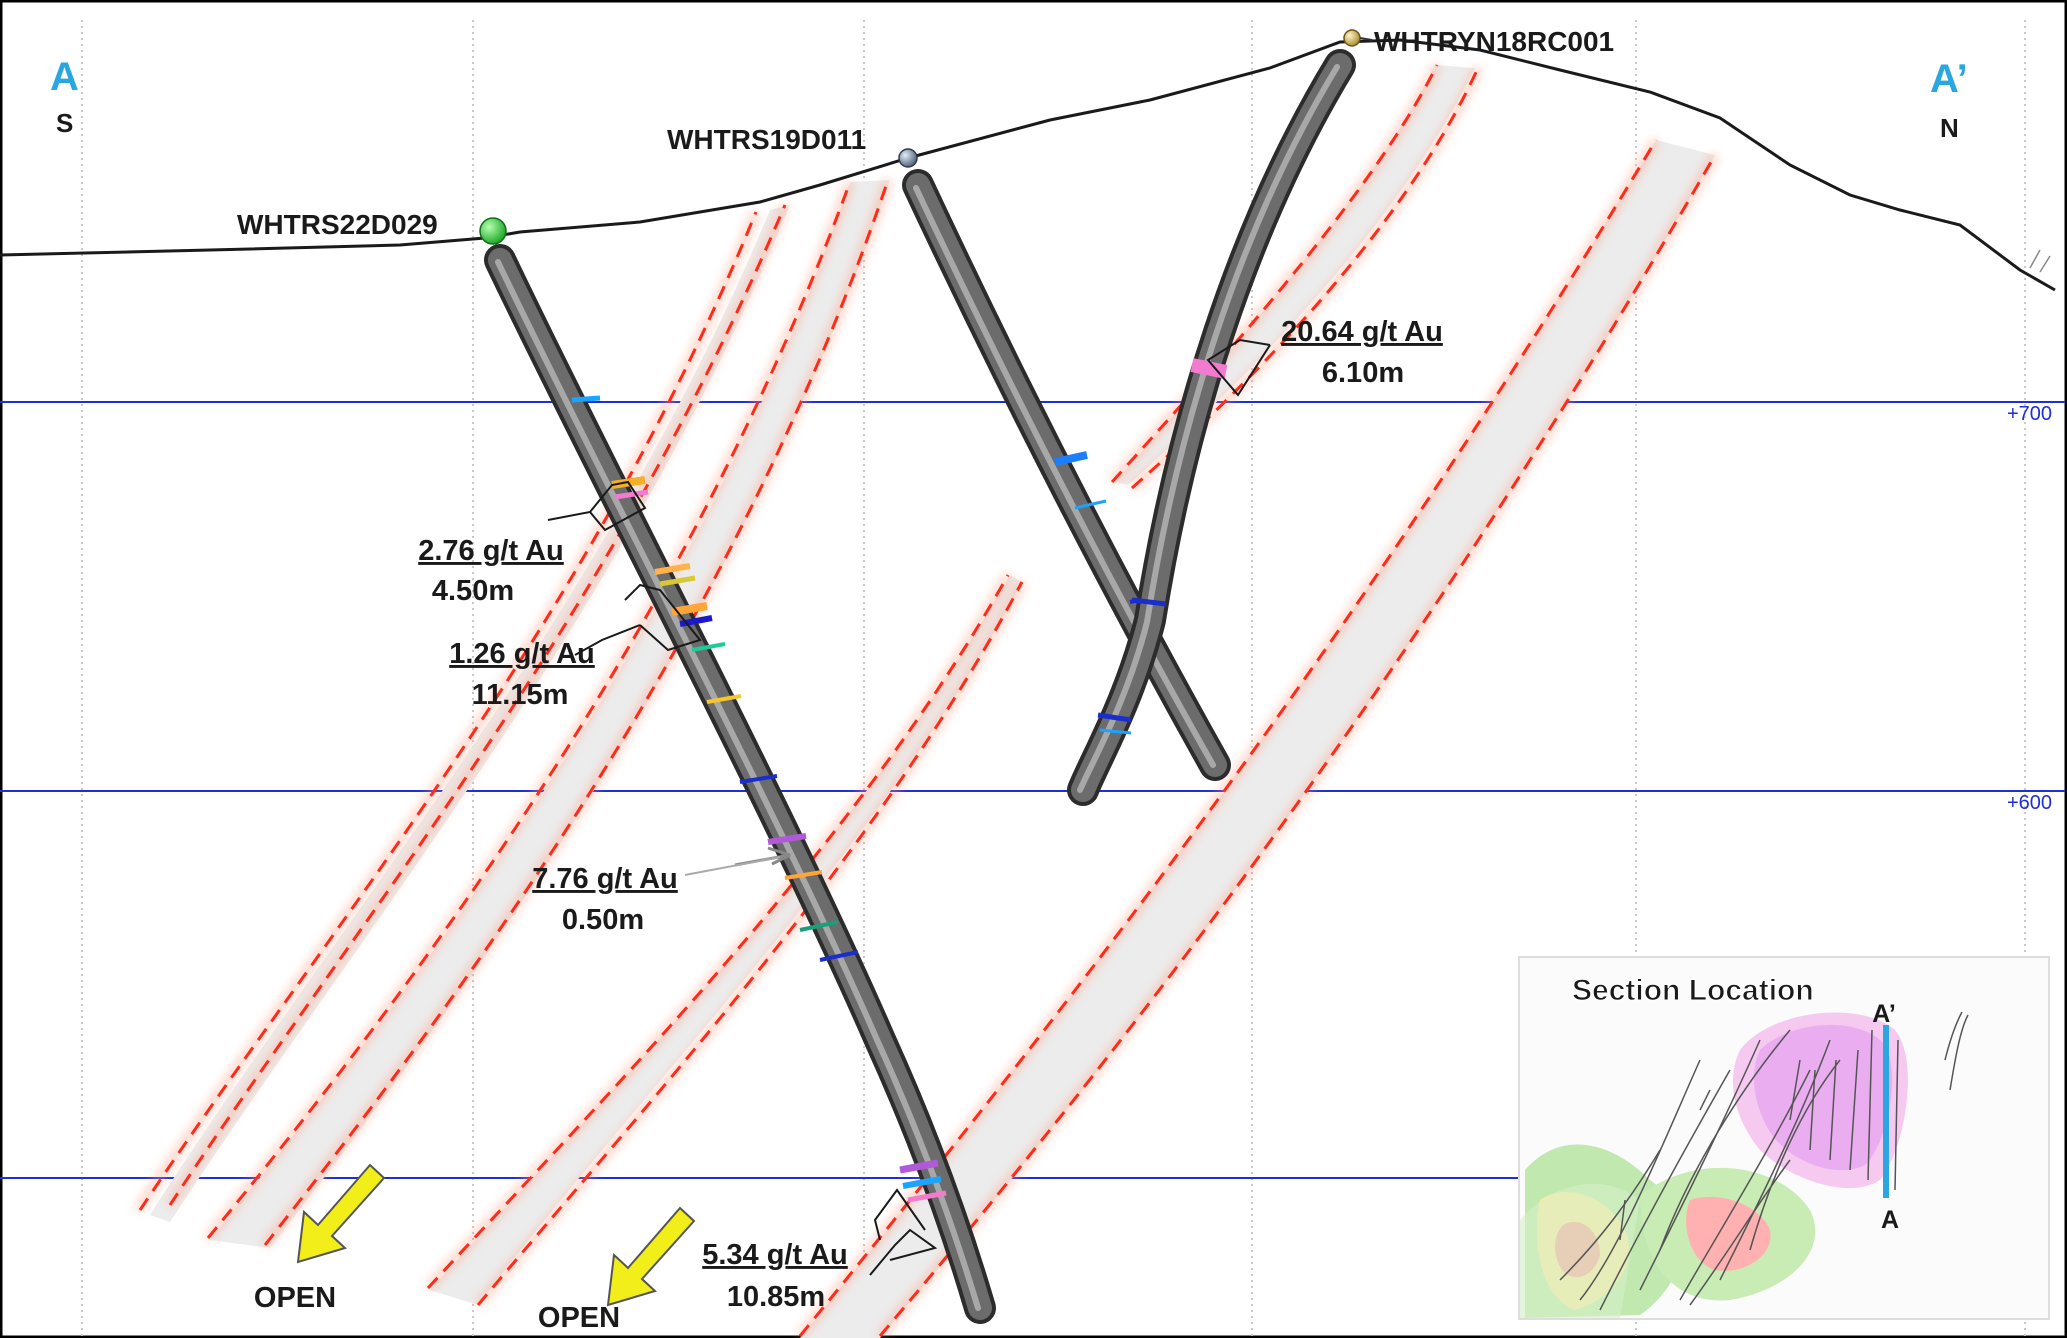  What do you see at coordinates (2029, 803) in the screenshot?
I see `elevation-label-600: +600` at bounding box center [2029, 803].